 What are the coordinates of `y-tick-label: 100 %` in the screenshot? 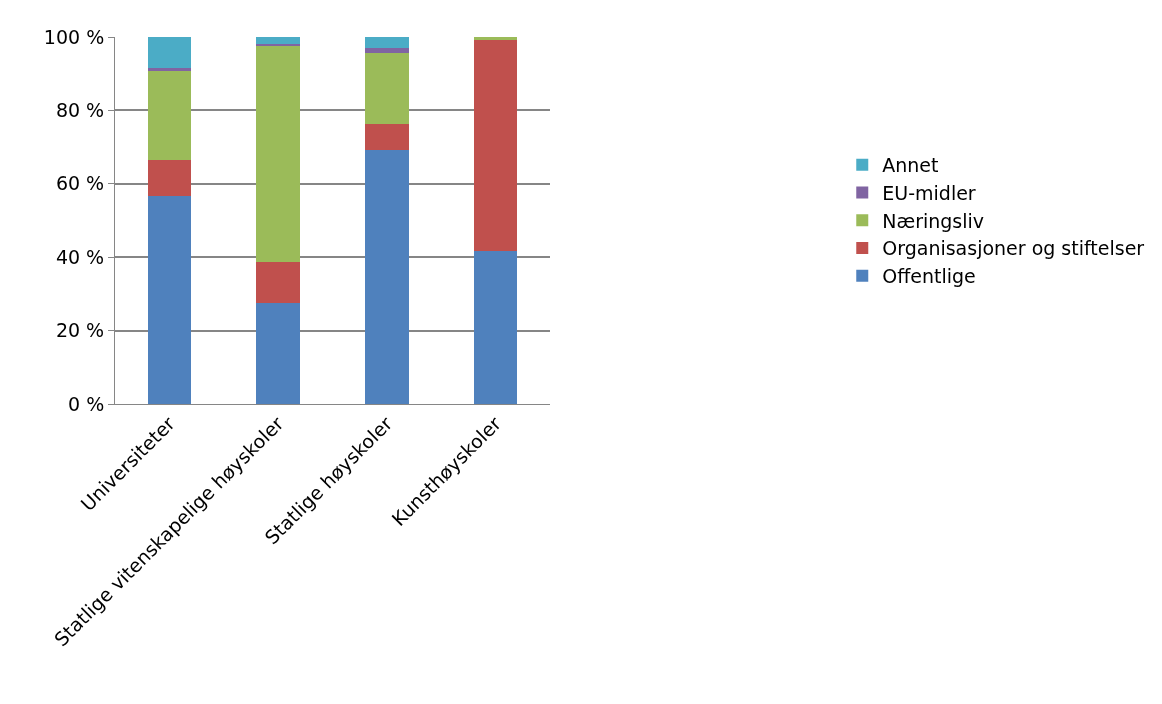 It's located at (74, 36).